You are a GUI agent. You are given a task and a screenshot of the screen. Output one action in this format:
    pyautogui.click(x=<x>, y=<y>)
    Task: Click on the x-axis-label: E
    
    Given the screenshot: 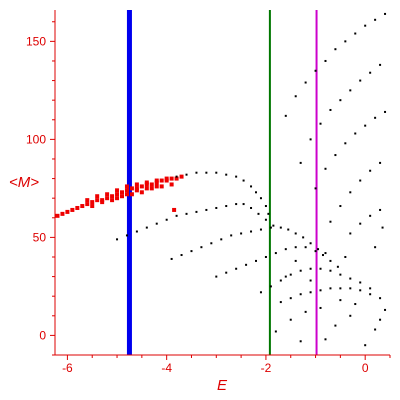 What is the action you would take?
    pyautogui.click(x=222, y=385)
    